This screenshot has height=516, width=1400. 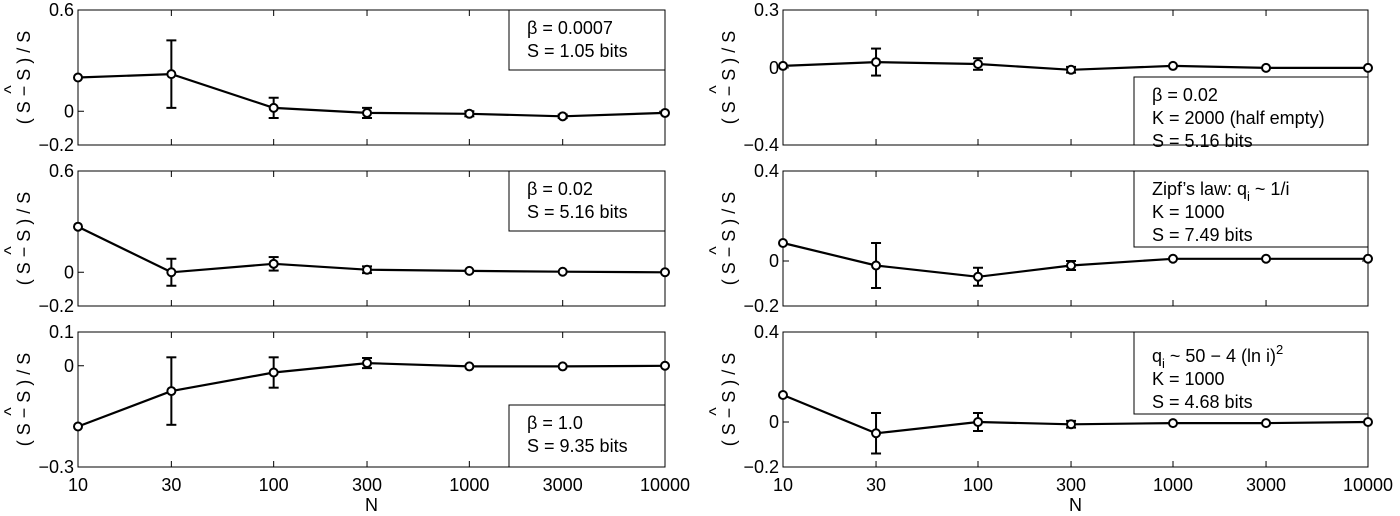 I want to click on legend-entry: β = 1.0, so click(x=555, y=423).